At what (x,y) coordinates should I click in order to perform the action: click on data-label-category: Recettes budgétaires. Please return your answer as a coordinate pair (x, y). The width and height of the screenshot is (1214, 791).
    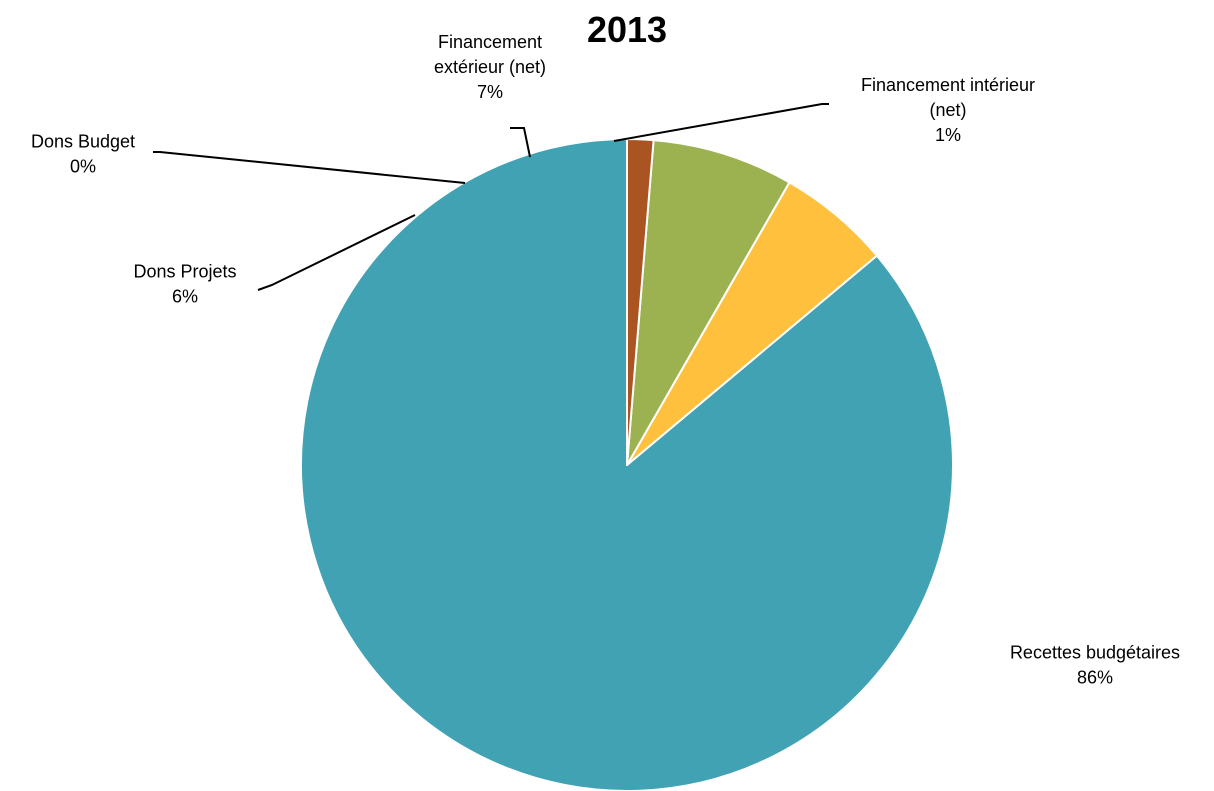
    Looking at the image, I should click on (1095, 653).